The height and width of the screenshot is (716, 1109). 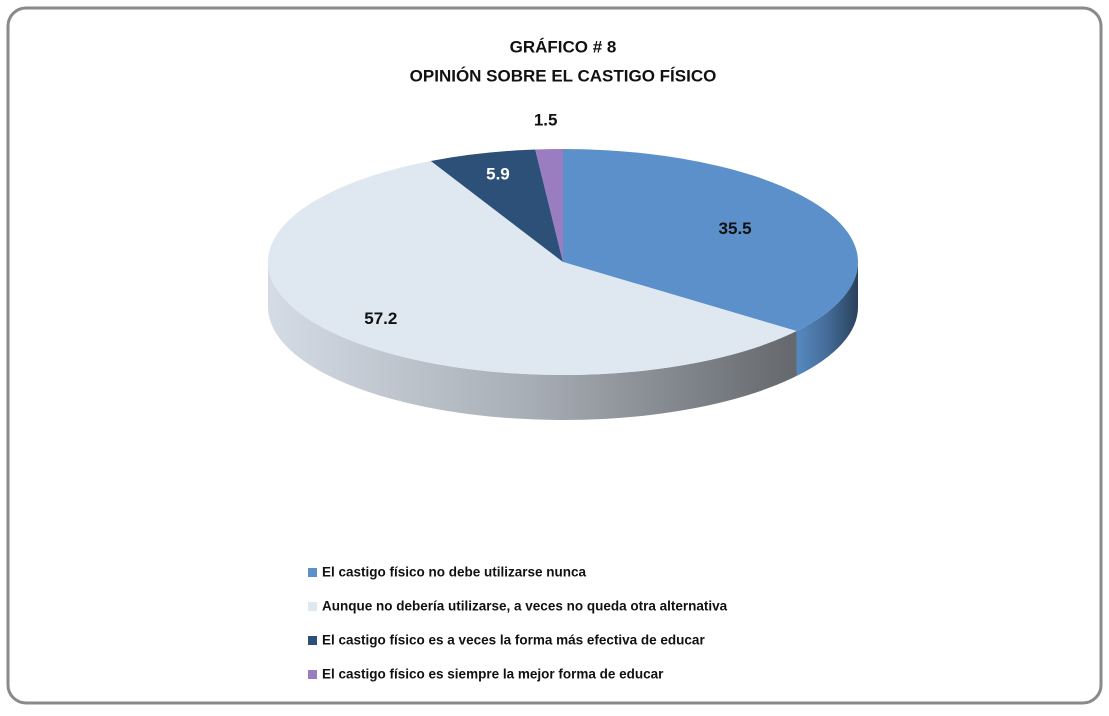 I want to click on data-label: 1.5, so click(x=546, y=119).